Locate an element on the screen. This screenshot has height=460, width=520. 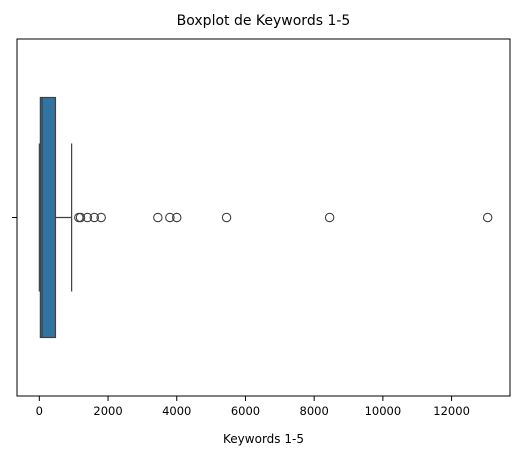
x-tick-label: 0 is located at coordinates (39, 411).